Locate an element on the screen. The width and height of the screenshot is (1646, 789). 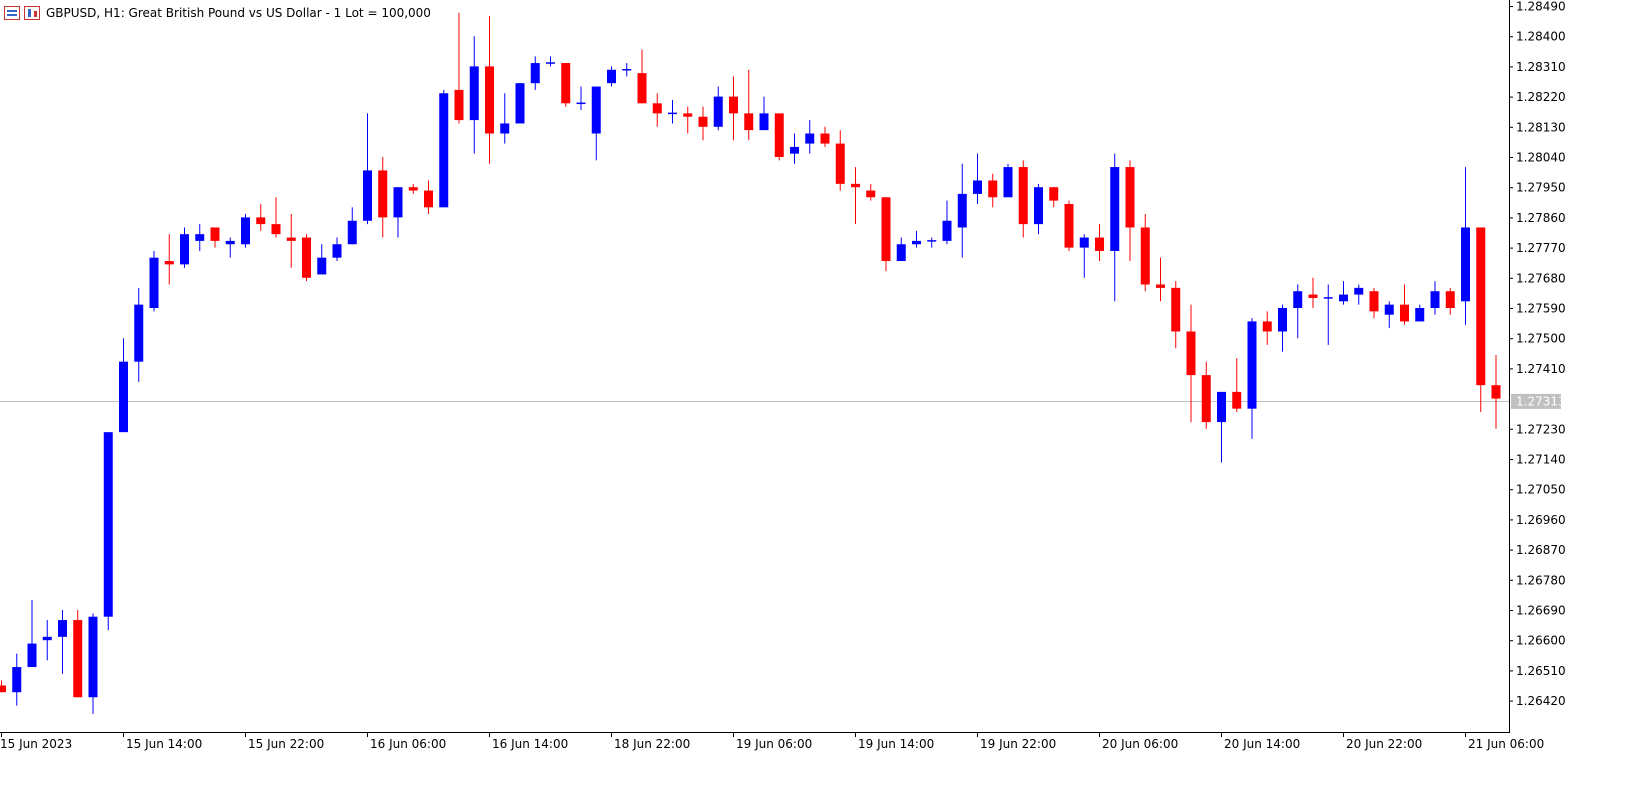
price-tick-label: 1.27680 is located at coordinates (1541, 278).